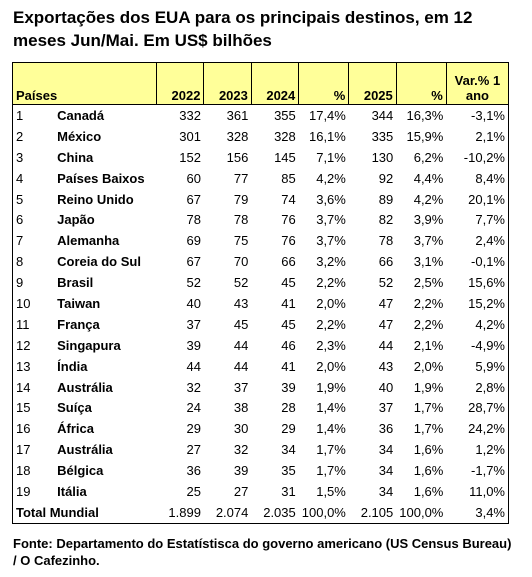 Image resolution: width=532 pixels, height=577 pixels. Describe the element at coordinates (23, 345) in the screenshot. I see `rank-cell: 12` at that location.